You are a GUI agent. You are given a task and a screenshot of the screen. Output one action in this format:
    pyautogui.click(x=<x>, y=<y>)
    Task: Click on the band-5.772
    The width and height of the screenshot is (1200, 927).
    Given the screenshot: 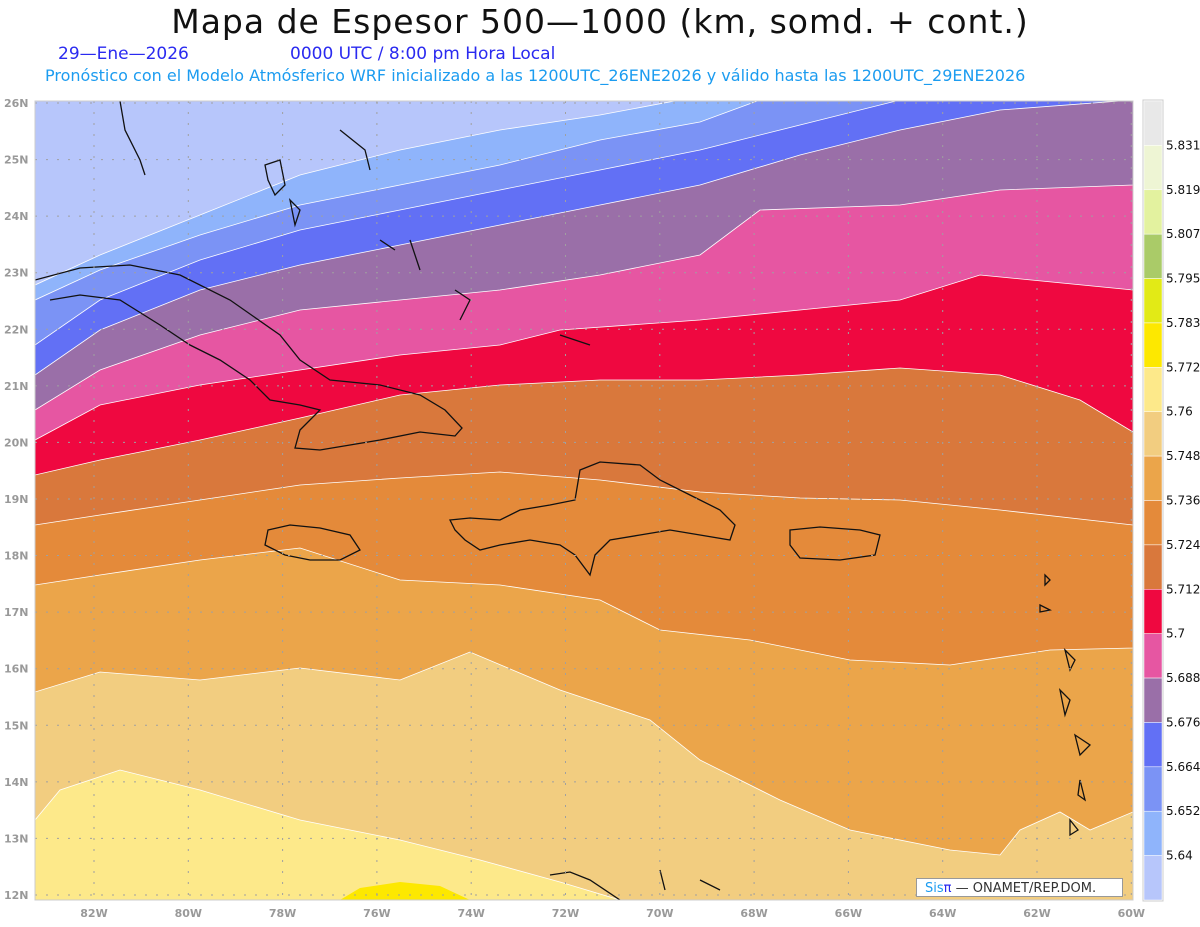 What is the action you would take?
    pyautogui.click(x=405, y=891)
    